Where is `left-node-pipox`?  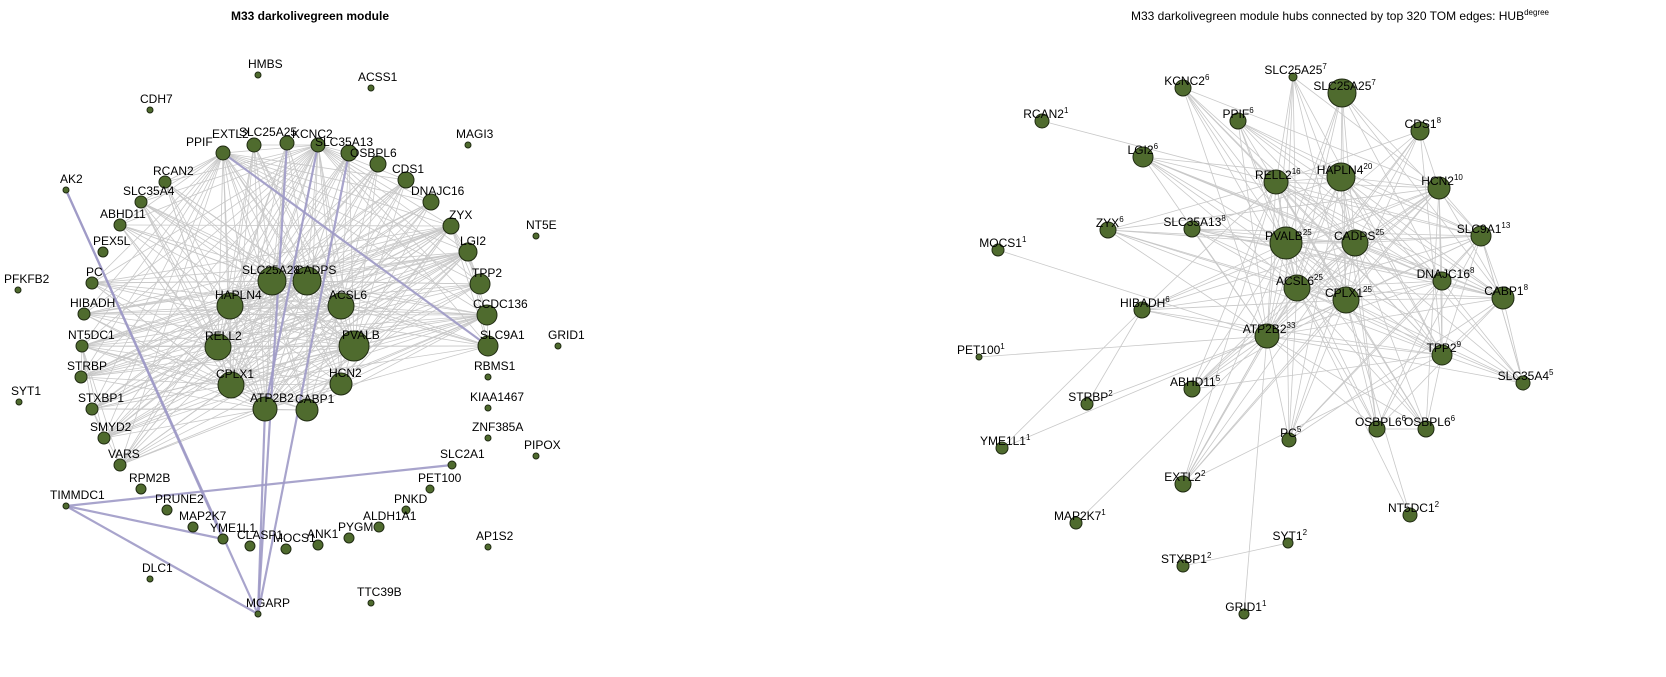
left-node-pipox is located at coordinates (536, 456).